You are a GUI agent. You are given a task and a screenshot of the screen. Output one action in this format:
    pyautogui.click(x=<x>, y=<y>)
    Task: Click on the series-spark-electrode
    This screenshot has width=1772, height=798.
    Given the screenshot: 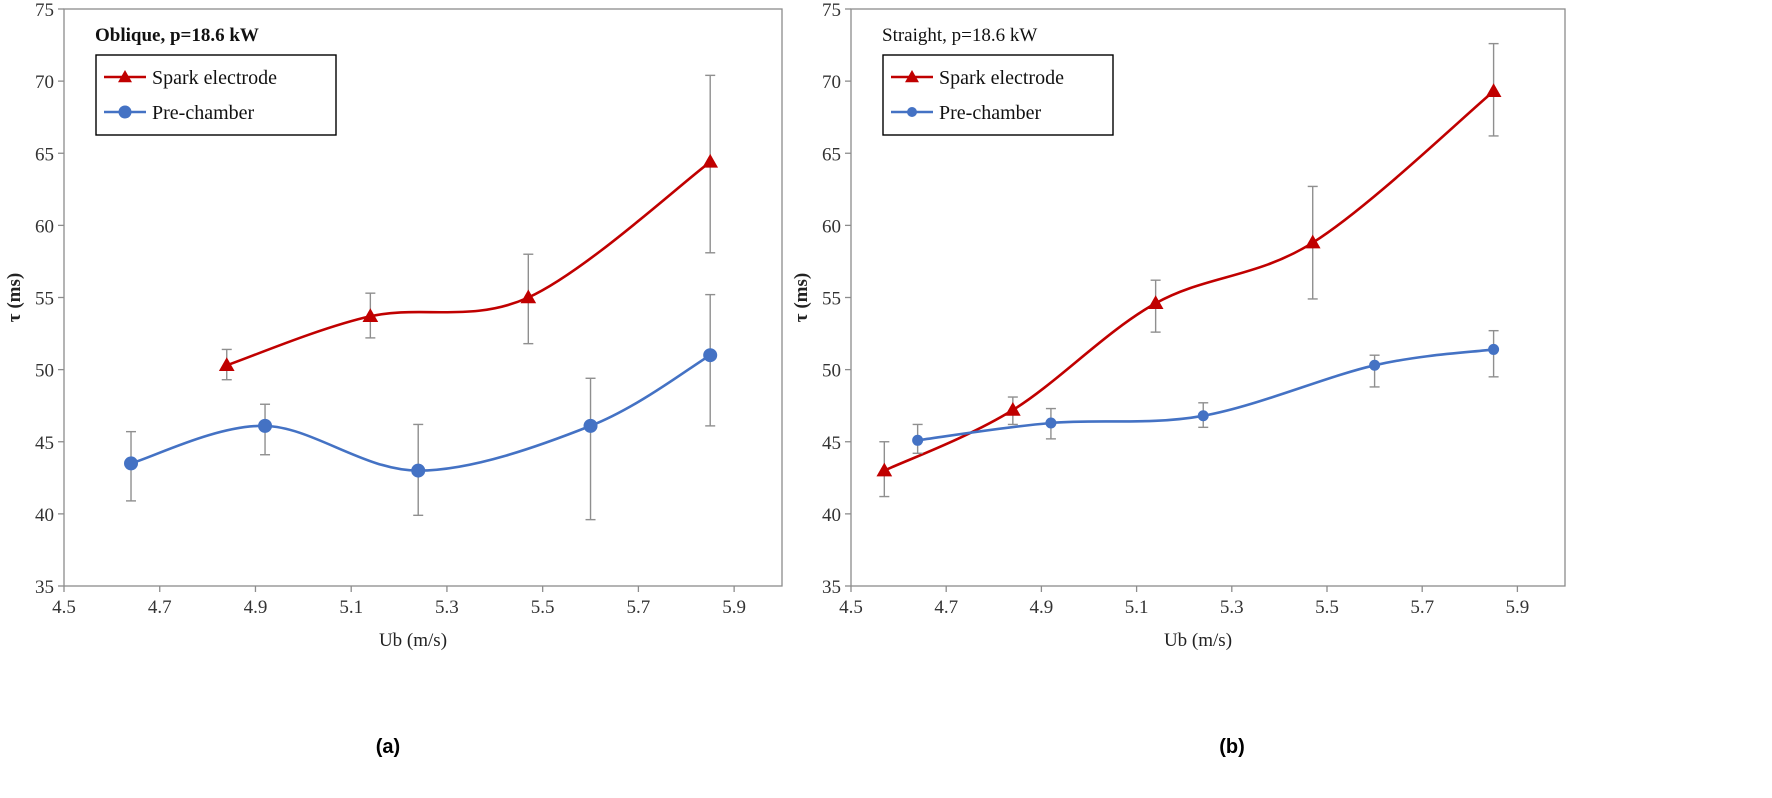 What is the action you would take?
    pyautogui.click(x=468, y=227)
    